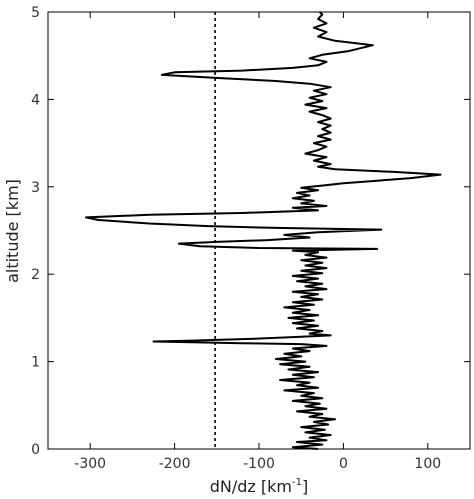 The width and height of the screenshot is (474, 499). What do you see at coordinates (12, 231) in the screenshot?
I see `y-axis-label: altitude [km]` at bounding box center [12, 231].